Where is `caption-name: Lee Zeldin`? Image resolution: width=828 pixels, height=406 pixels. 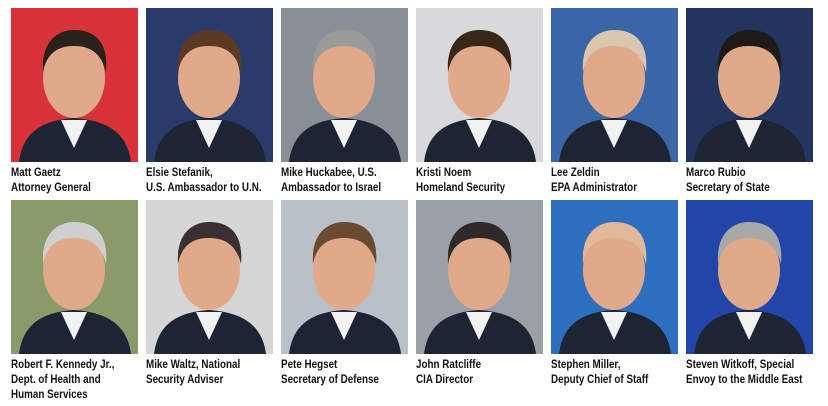
caption-name: Lee Zeldin is located at coordinates (575, 172).